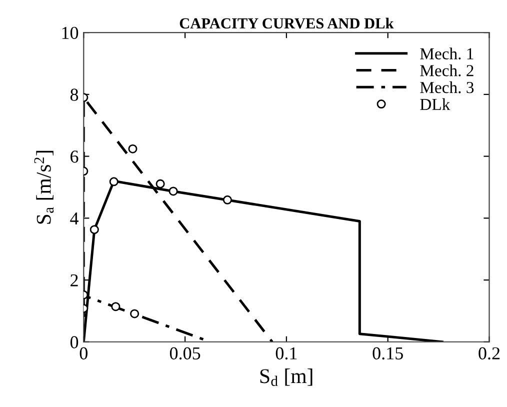  What do you see at coordinates (74, 94) in the screenshot?
I see `y-tick-label: 8` at bounding box center [74, 94].